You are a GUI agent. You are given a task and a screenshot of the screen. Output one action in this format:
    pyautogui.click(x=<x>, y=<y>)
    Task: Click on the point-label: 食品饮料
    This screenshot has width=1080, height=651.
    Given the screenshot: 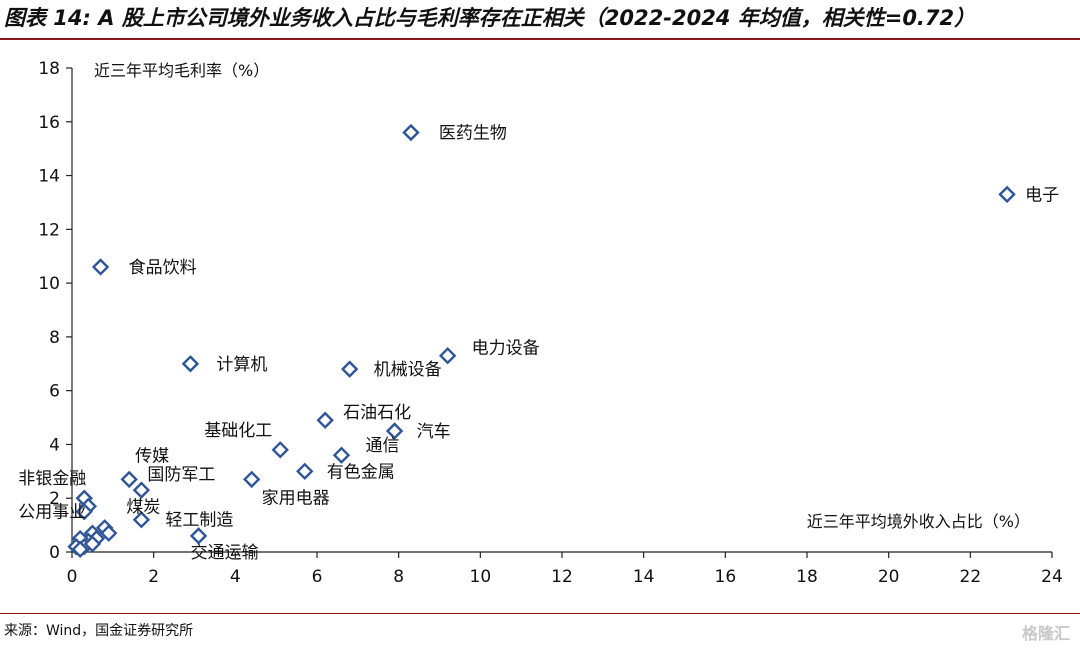 What is the action you would take?
    pyautogui.click(x=163, y=268)
    